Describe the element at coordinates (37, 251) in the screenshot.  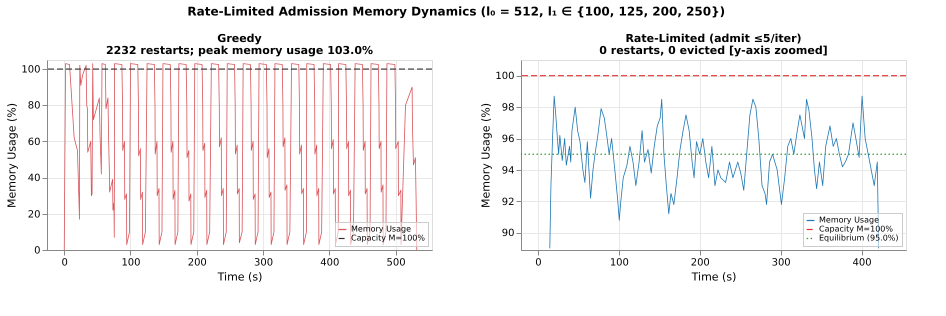
I see `y-tick-label: 0` at that location.